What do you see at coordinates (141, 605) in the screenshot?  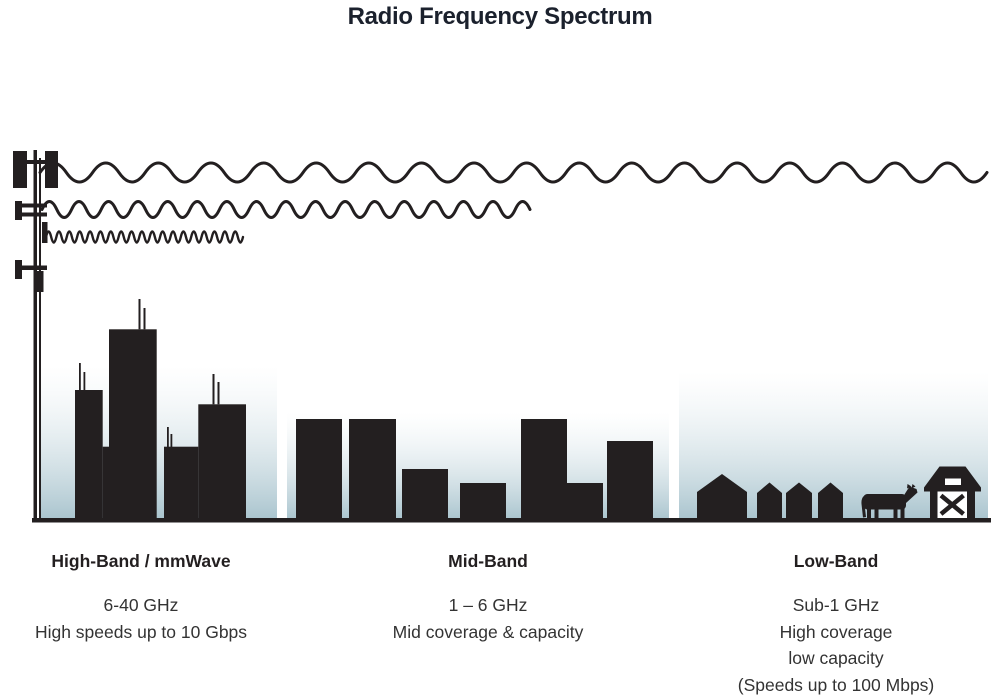 I see `high-band-frequency: 6-40 GHz` at bounding box center [141, 605].